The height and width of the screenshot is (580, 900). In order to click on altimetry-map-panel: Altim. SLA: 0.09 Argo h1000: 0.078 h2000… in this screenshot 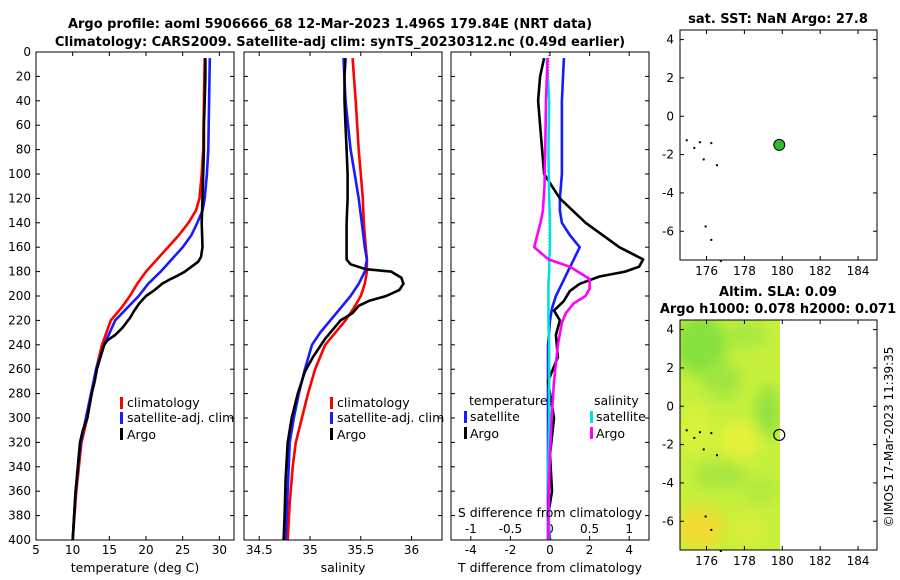, I will do `click(778, 426)`.